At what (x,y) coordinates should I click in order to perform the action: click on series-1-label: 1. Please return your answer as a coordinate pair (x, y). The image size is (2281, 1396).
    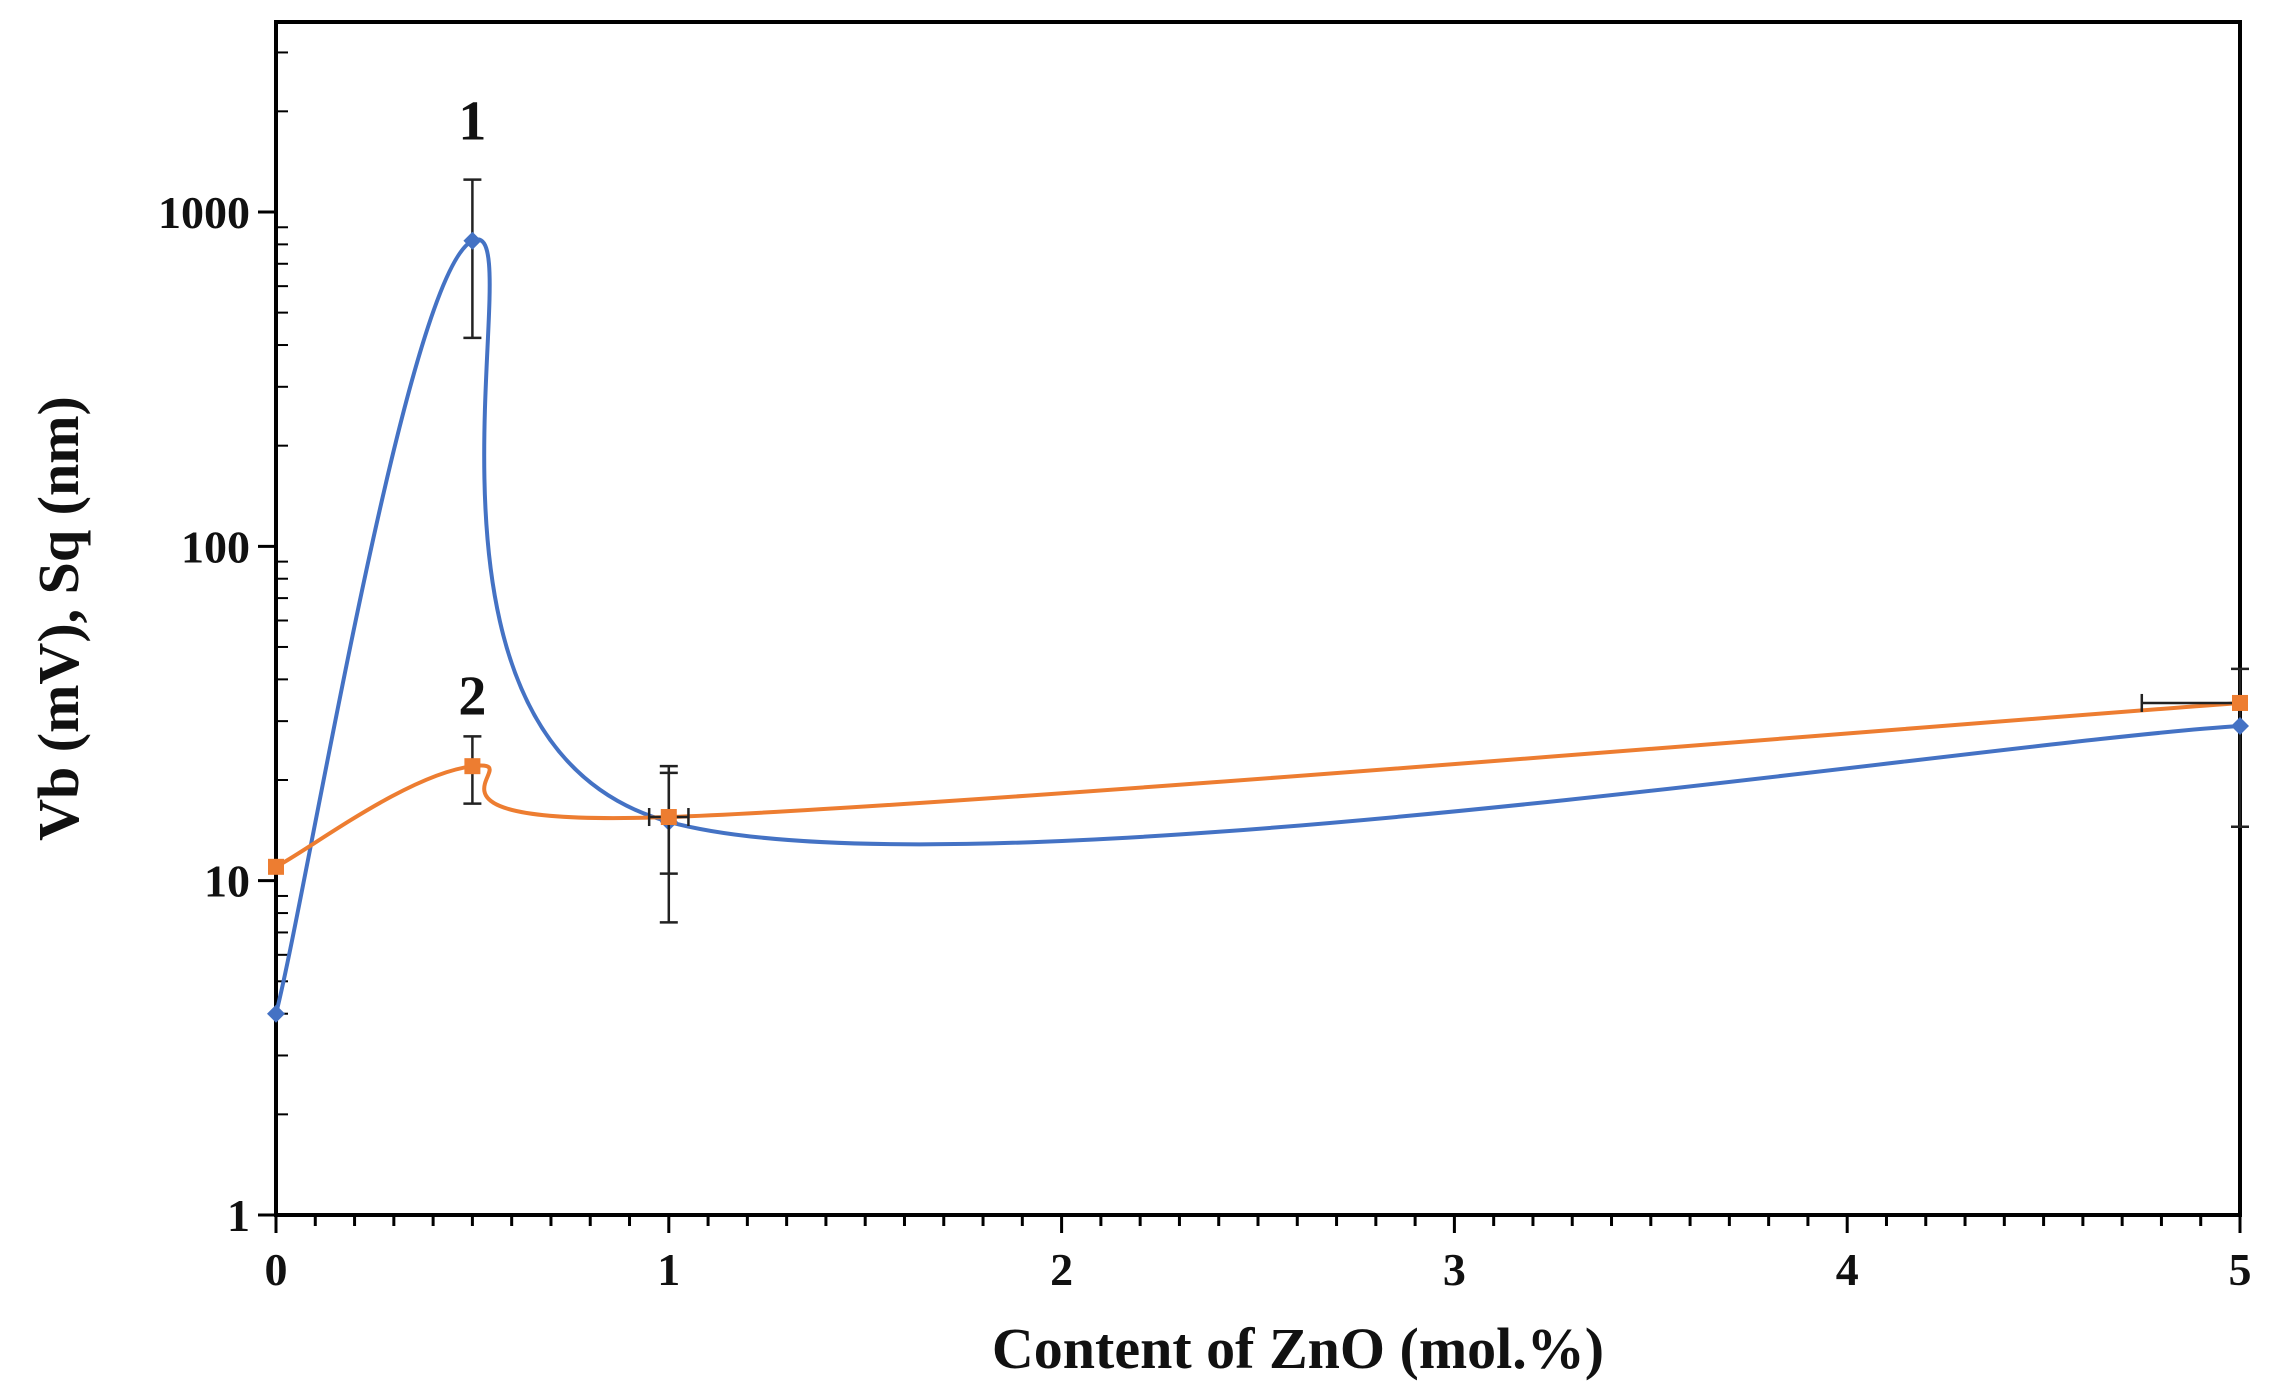
    Looking at the image, I should click on (472, 122).